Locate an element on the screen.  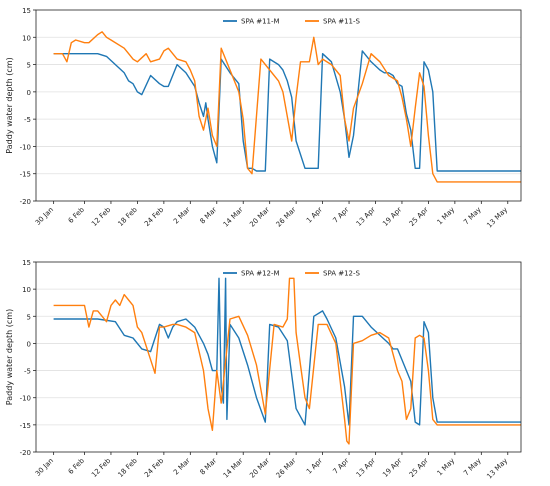
legend-label-0: SPA #12-M is located at coordinates (260, 274).